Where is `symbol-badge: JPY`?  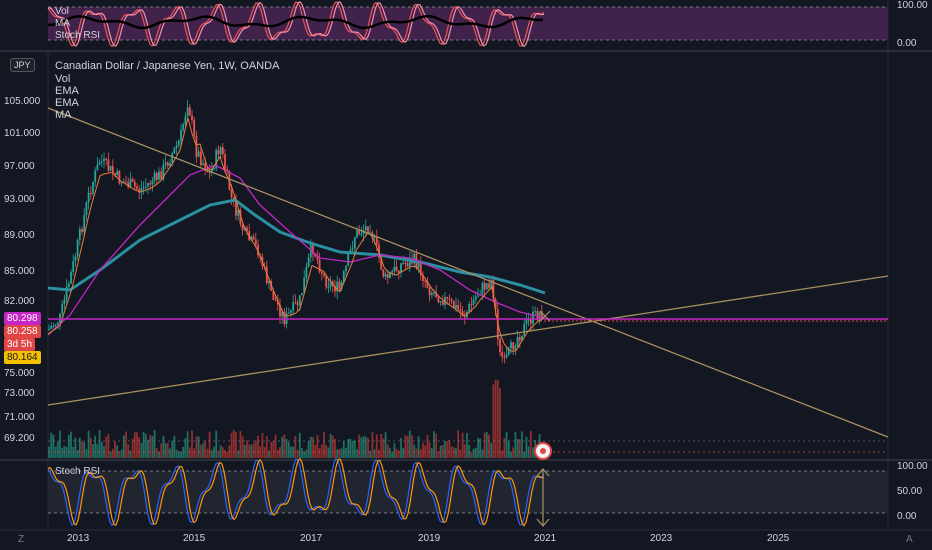
symbol-badge: JPY is located at coordinates (22, 65).